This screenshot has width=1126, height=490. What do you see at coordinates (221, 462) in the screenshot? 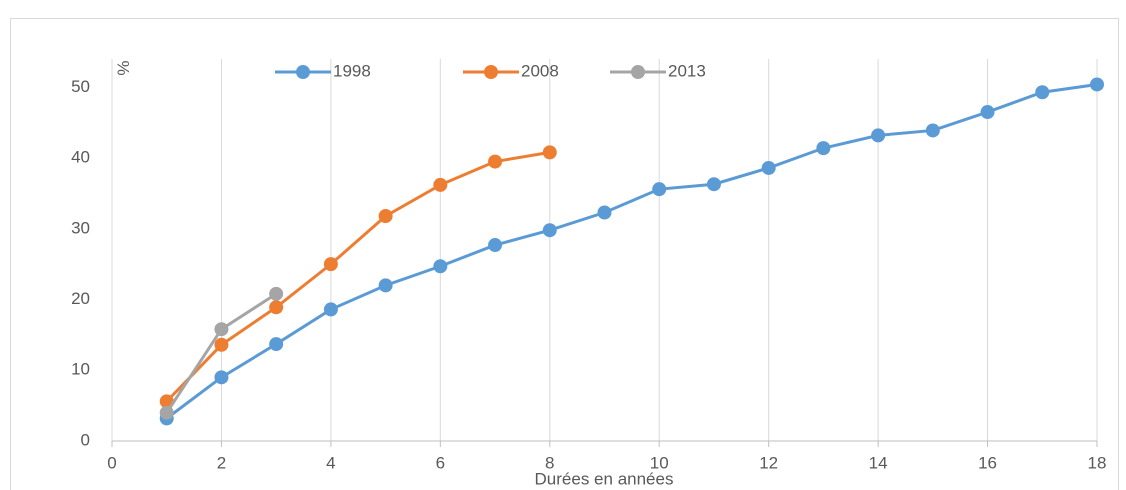
I see `x-tick-label: 2` at bounding box center [221, 462].